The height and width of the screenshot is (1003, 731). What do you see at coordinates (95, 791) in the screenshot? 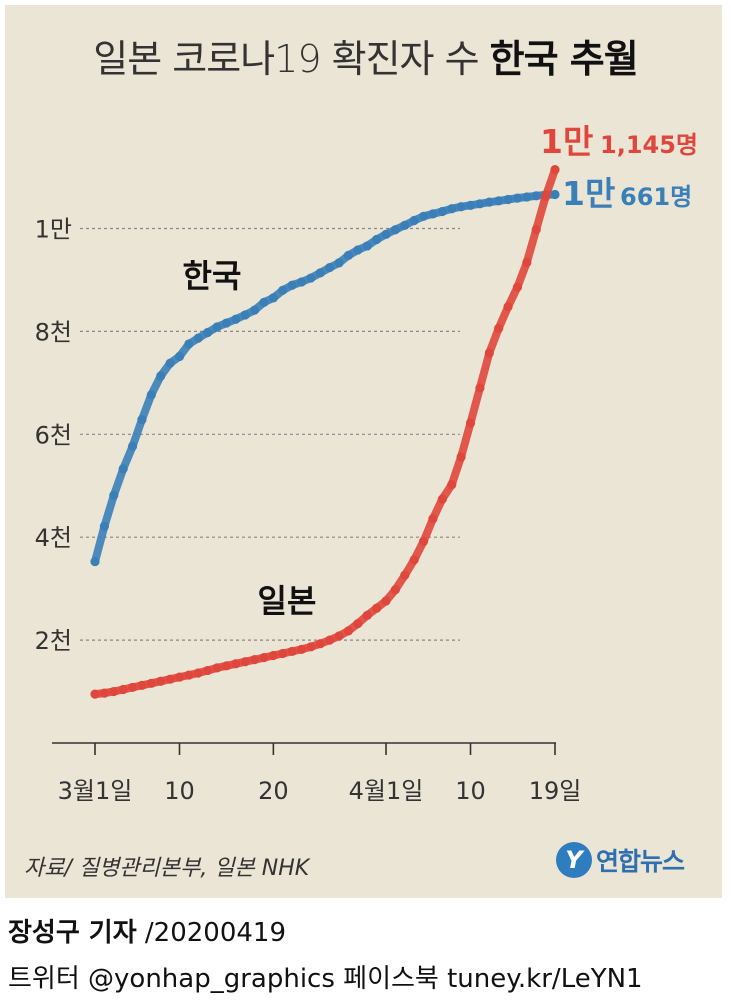
I see `x-tick-label: 3월1일` at bounding box center [95, 791].